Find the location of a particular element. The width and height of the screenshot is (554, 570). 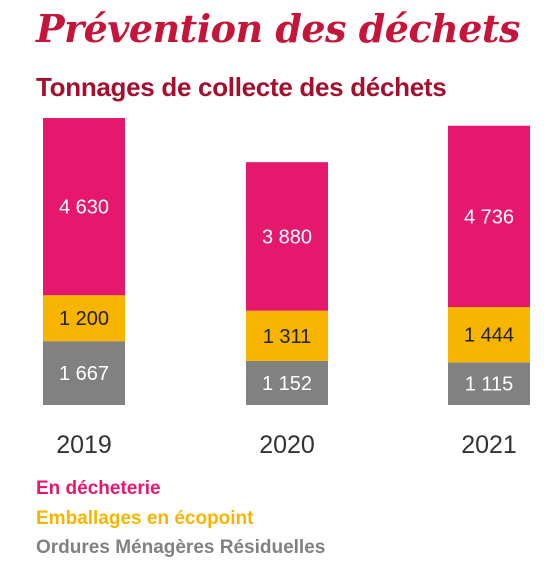

bar-emballages-2020 is located at coordinates (287, 335).